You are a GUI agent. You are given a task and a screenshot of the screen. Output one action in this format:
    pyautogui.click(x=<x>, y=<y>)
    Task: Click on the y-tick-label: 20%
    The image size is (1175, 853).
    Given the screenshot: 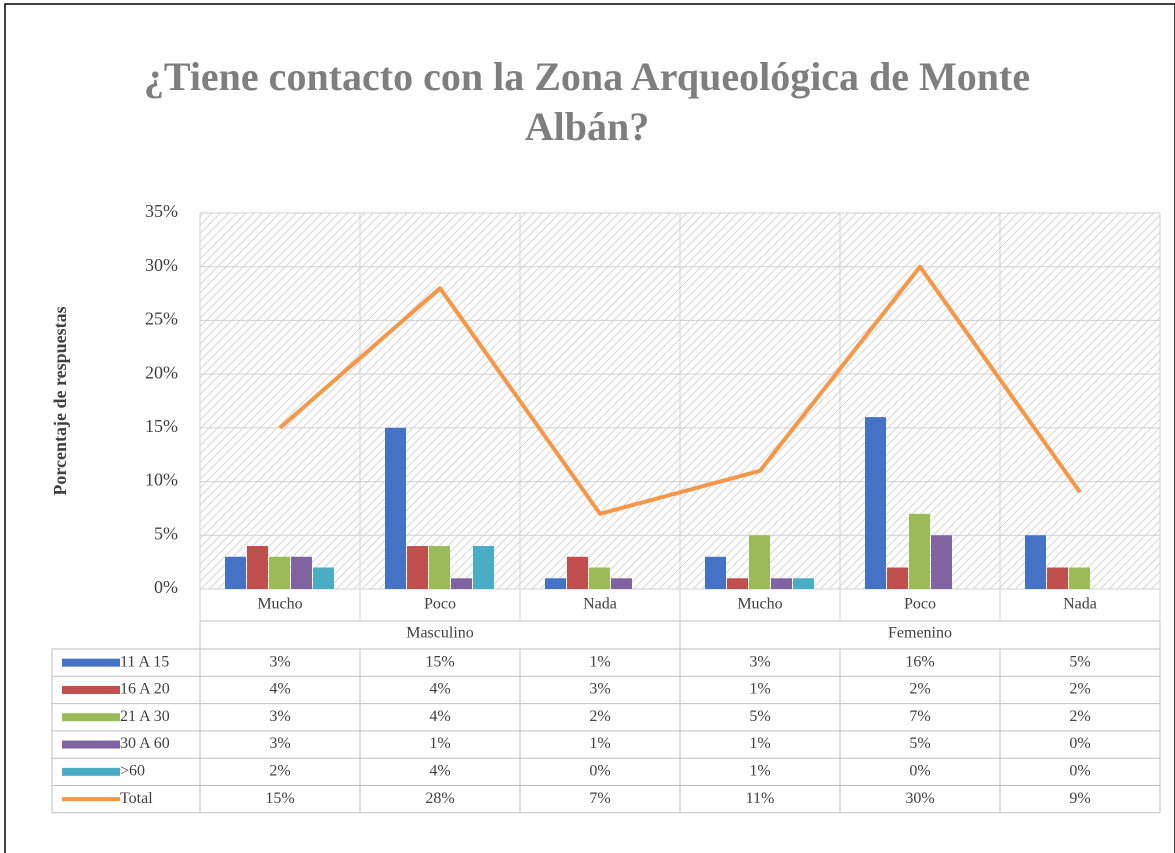 What is the action you would take?
    pyautogui.click(x=161, y=372)
    